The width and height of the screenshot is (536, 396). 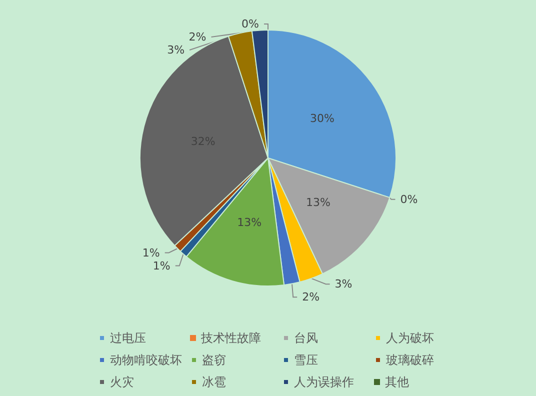 What do you see at coordinates (410, 360) in the screenshot?
I see `legend-label: 玻璃破碎` at bounding box center [410, 360].